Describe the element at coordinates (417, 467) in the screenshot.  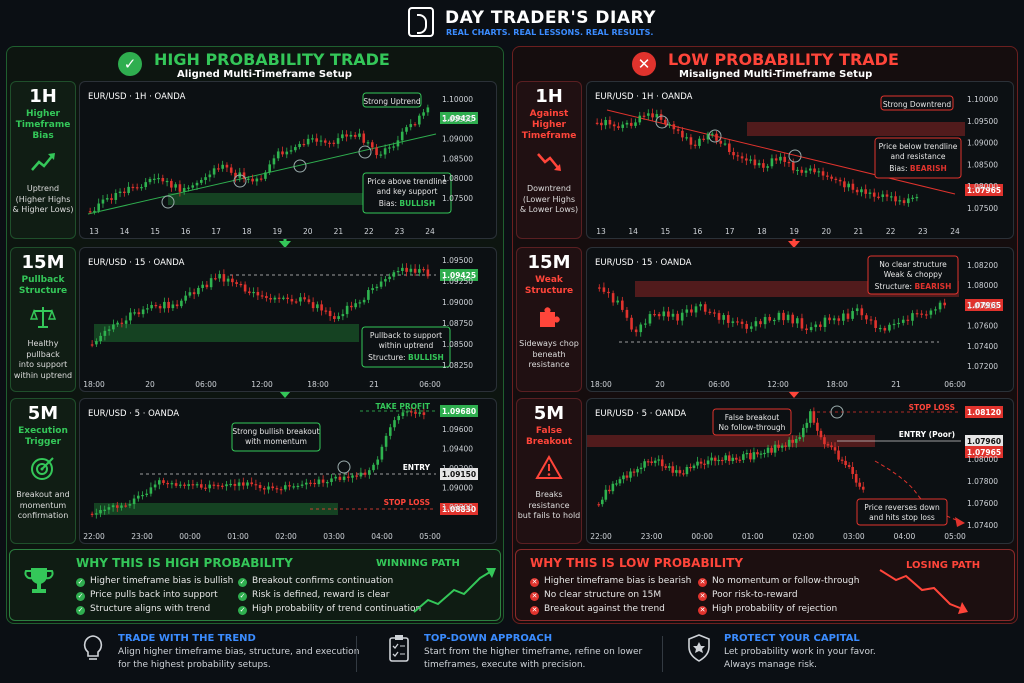
I see `entry-label: ENTRY` at that location.